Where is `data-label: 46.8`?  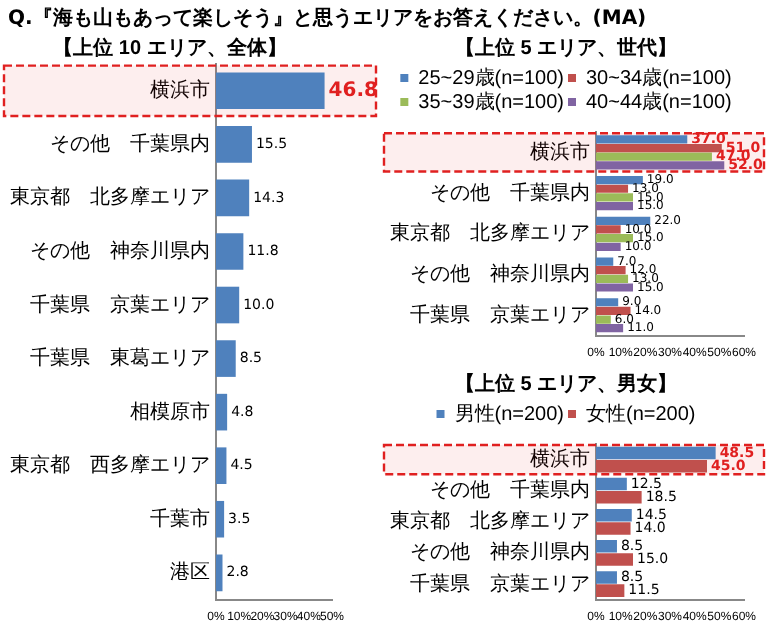 data-label: 46.8 is located at coordinates (353, 90).